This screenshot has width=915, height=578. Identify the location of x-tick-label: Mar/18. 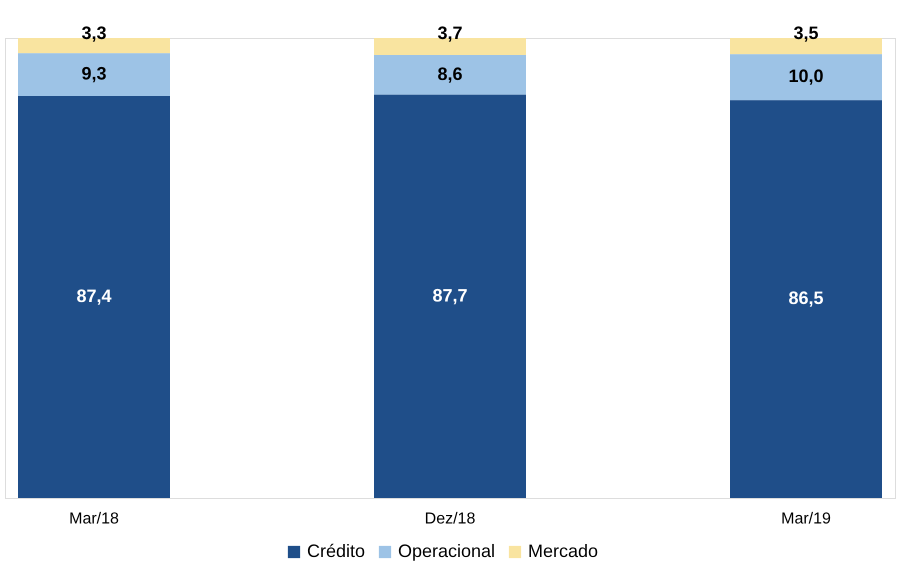
(94, 519).